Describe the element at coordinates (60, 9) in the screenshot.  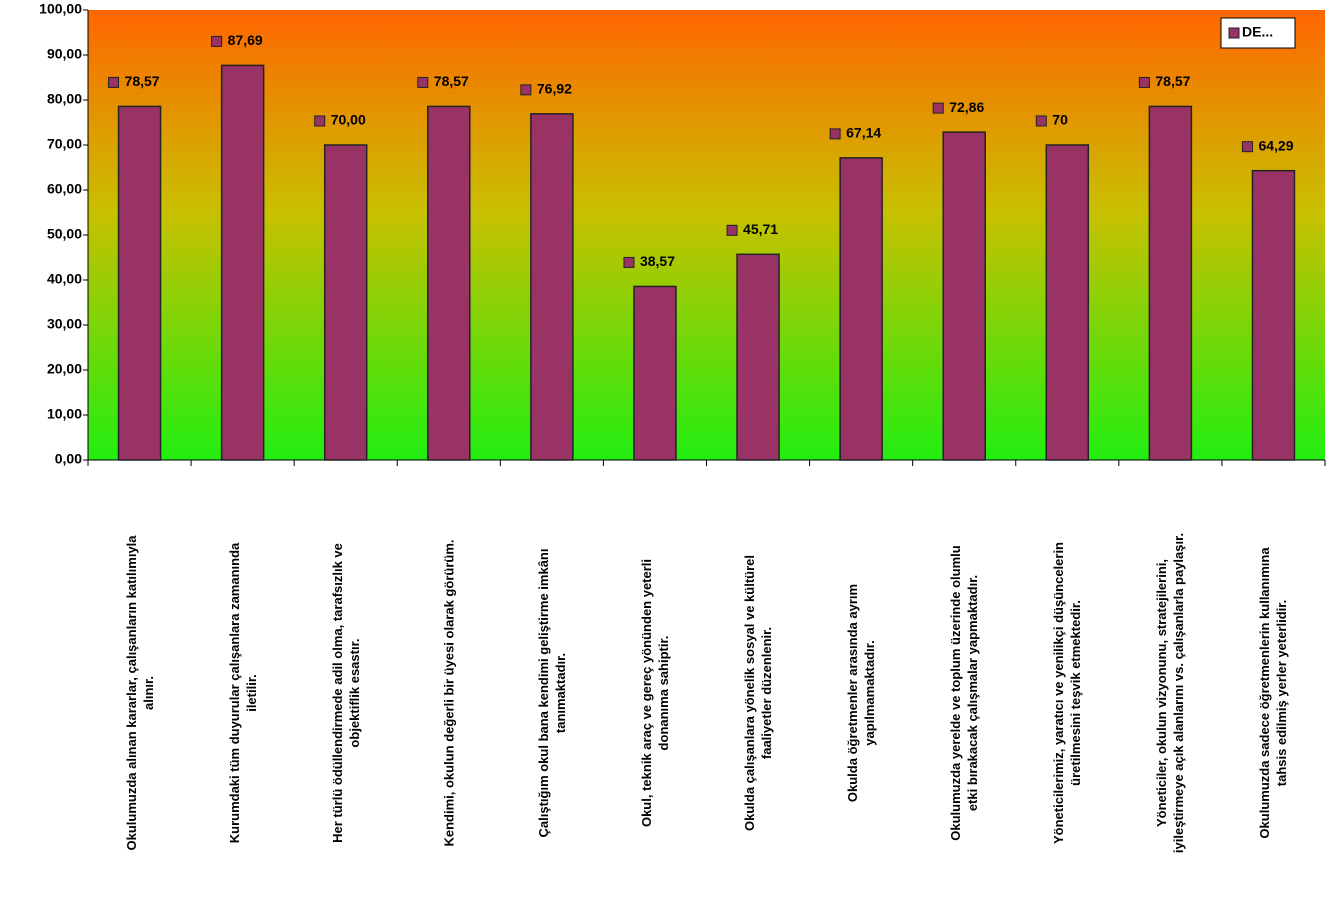
I see `y-tick-label: 100,00` at that location.